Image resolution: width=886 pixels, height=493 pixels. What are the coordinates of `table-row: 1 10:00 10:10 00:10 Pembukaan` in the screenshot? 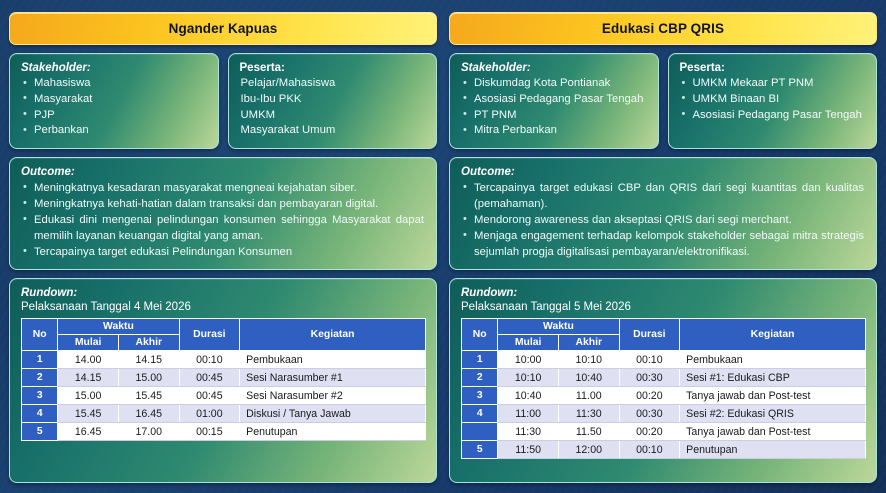 It's located at (663, 360).